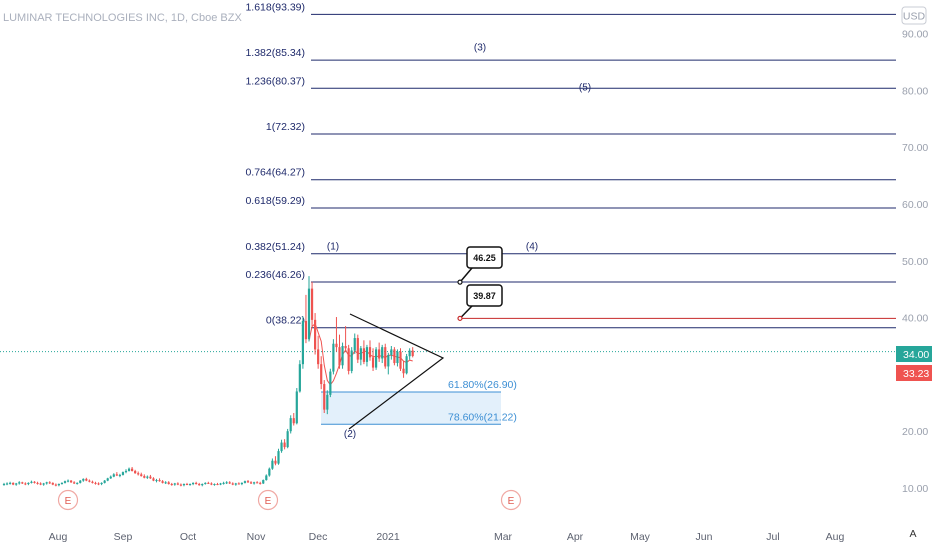 Image resolution: width=932 pixels, height=550 pixels. I want to click on currency-button: USD, so click(914, 15).